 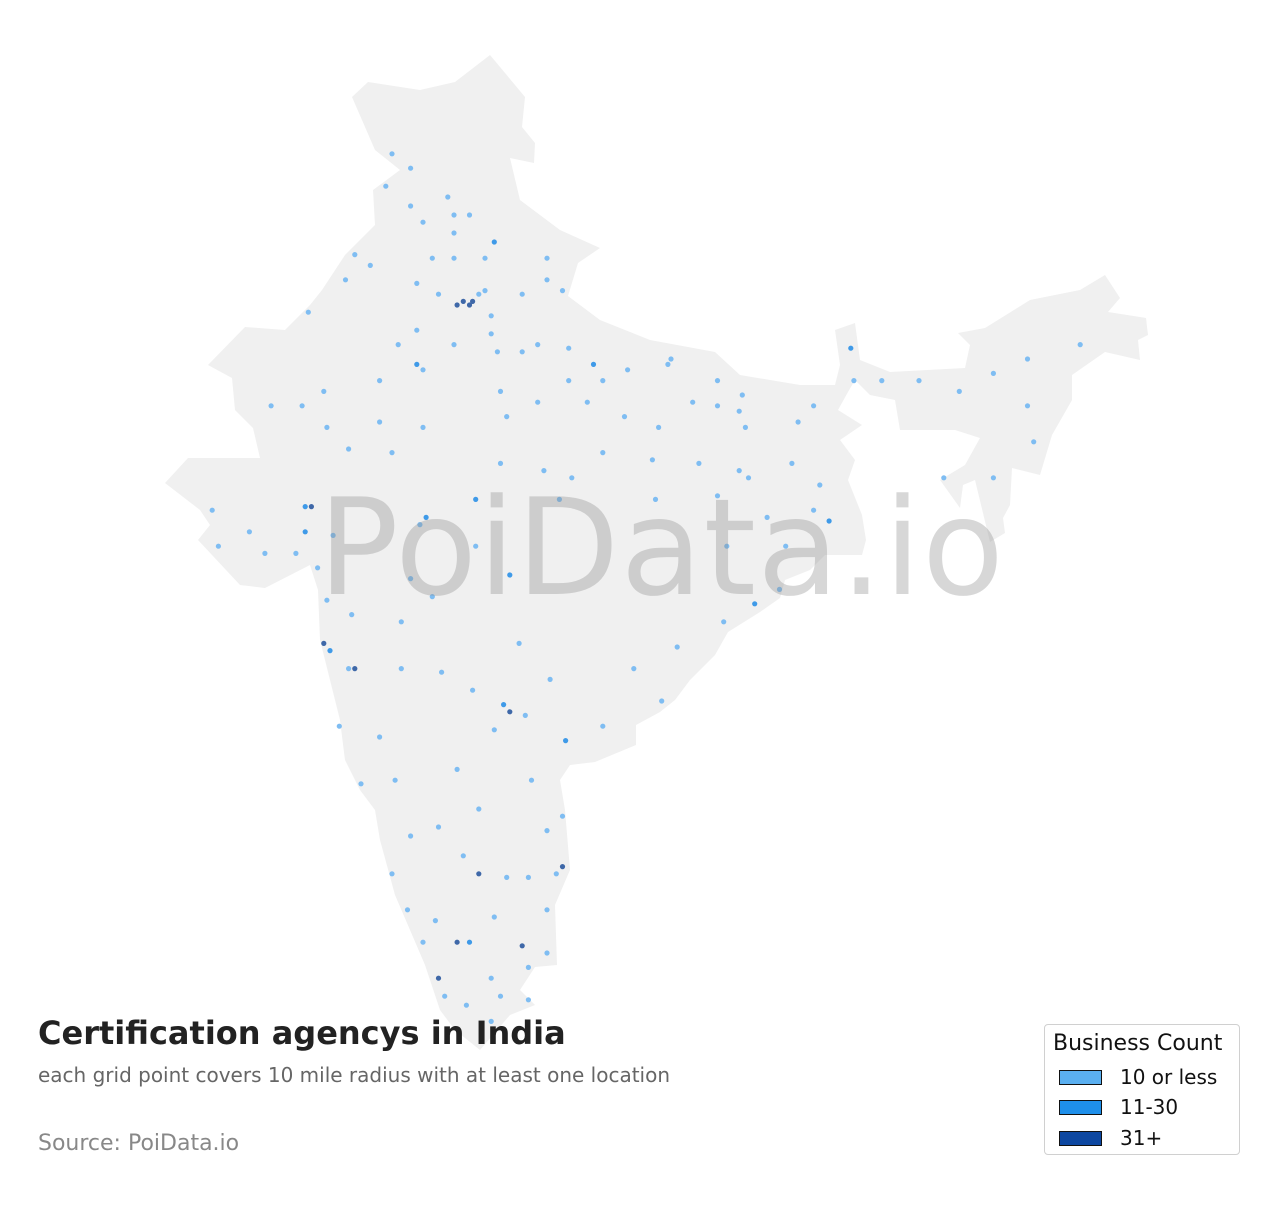 I want to click on watermark: PoiData.io, so click(x=662, y=548).